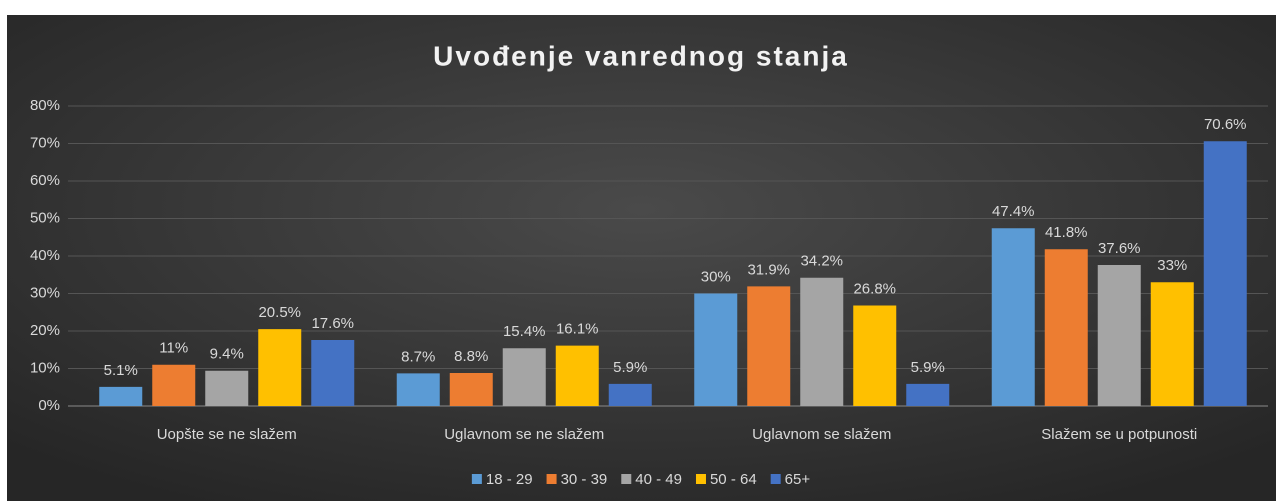 The width and height of the screenshot is (1283, 504). What do you see at coordinates (279, 312) in the screenshot?
I see `value-label: 20.5%` at bounding box center [279, 312].